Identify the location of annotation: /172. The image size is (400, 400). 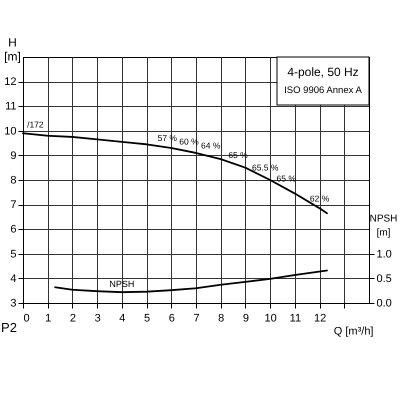
(35, 124).